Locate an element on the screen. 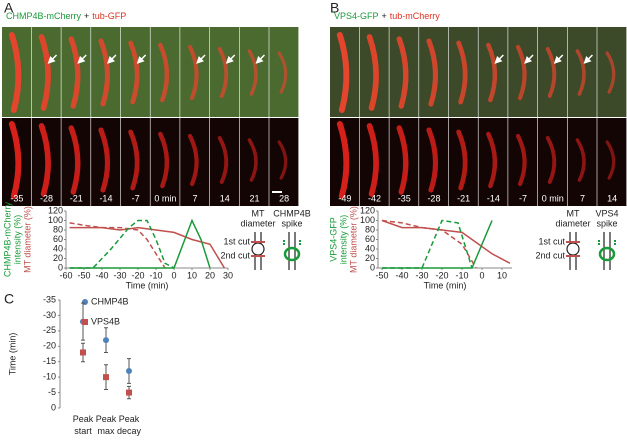 This screenshot has width=627, height=444. time-label: -7 is located at coordinates (523, 198).